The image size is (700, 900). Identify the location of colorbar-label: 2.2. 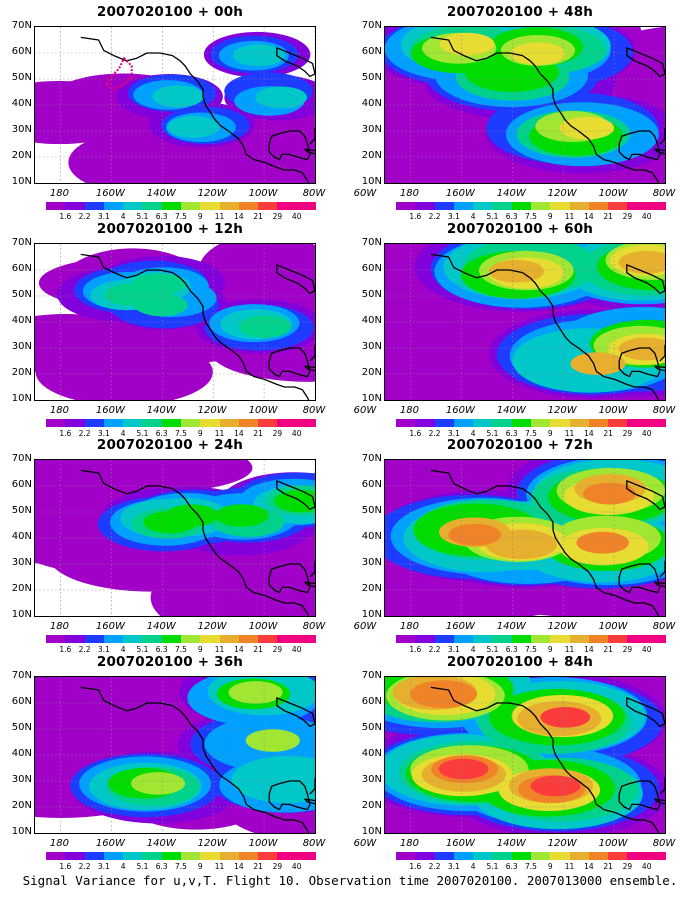
(84, 866).